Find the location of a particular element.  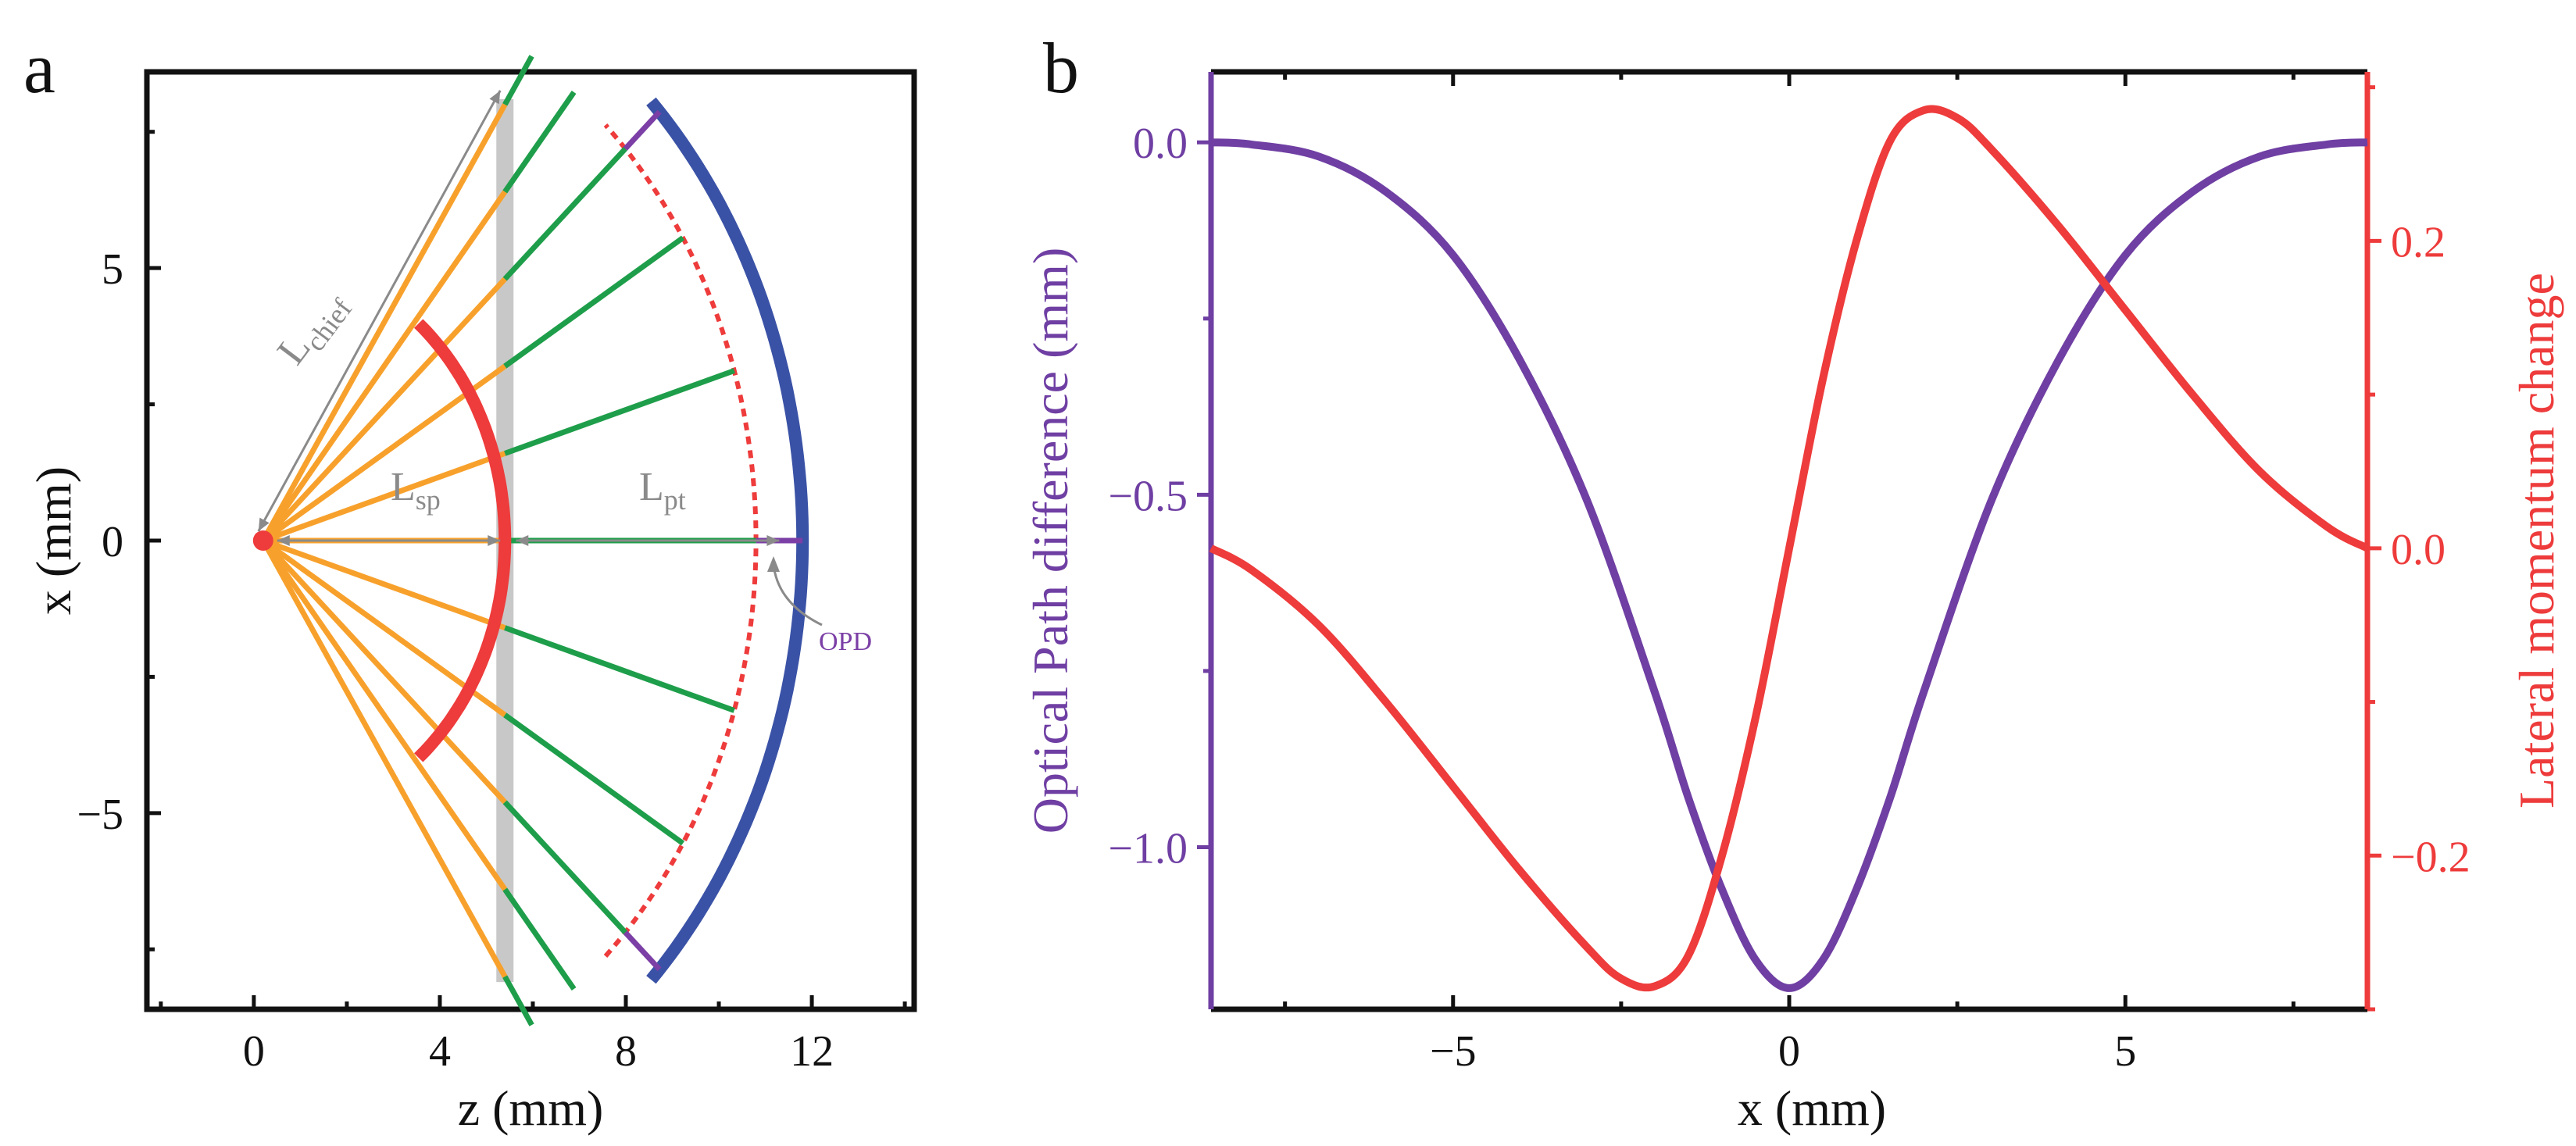

opd-pointer-arrow is located at coordinates (795, 592).